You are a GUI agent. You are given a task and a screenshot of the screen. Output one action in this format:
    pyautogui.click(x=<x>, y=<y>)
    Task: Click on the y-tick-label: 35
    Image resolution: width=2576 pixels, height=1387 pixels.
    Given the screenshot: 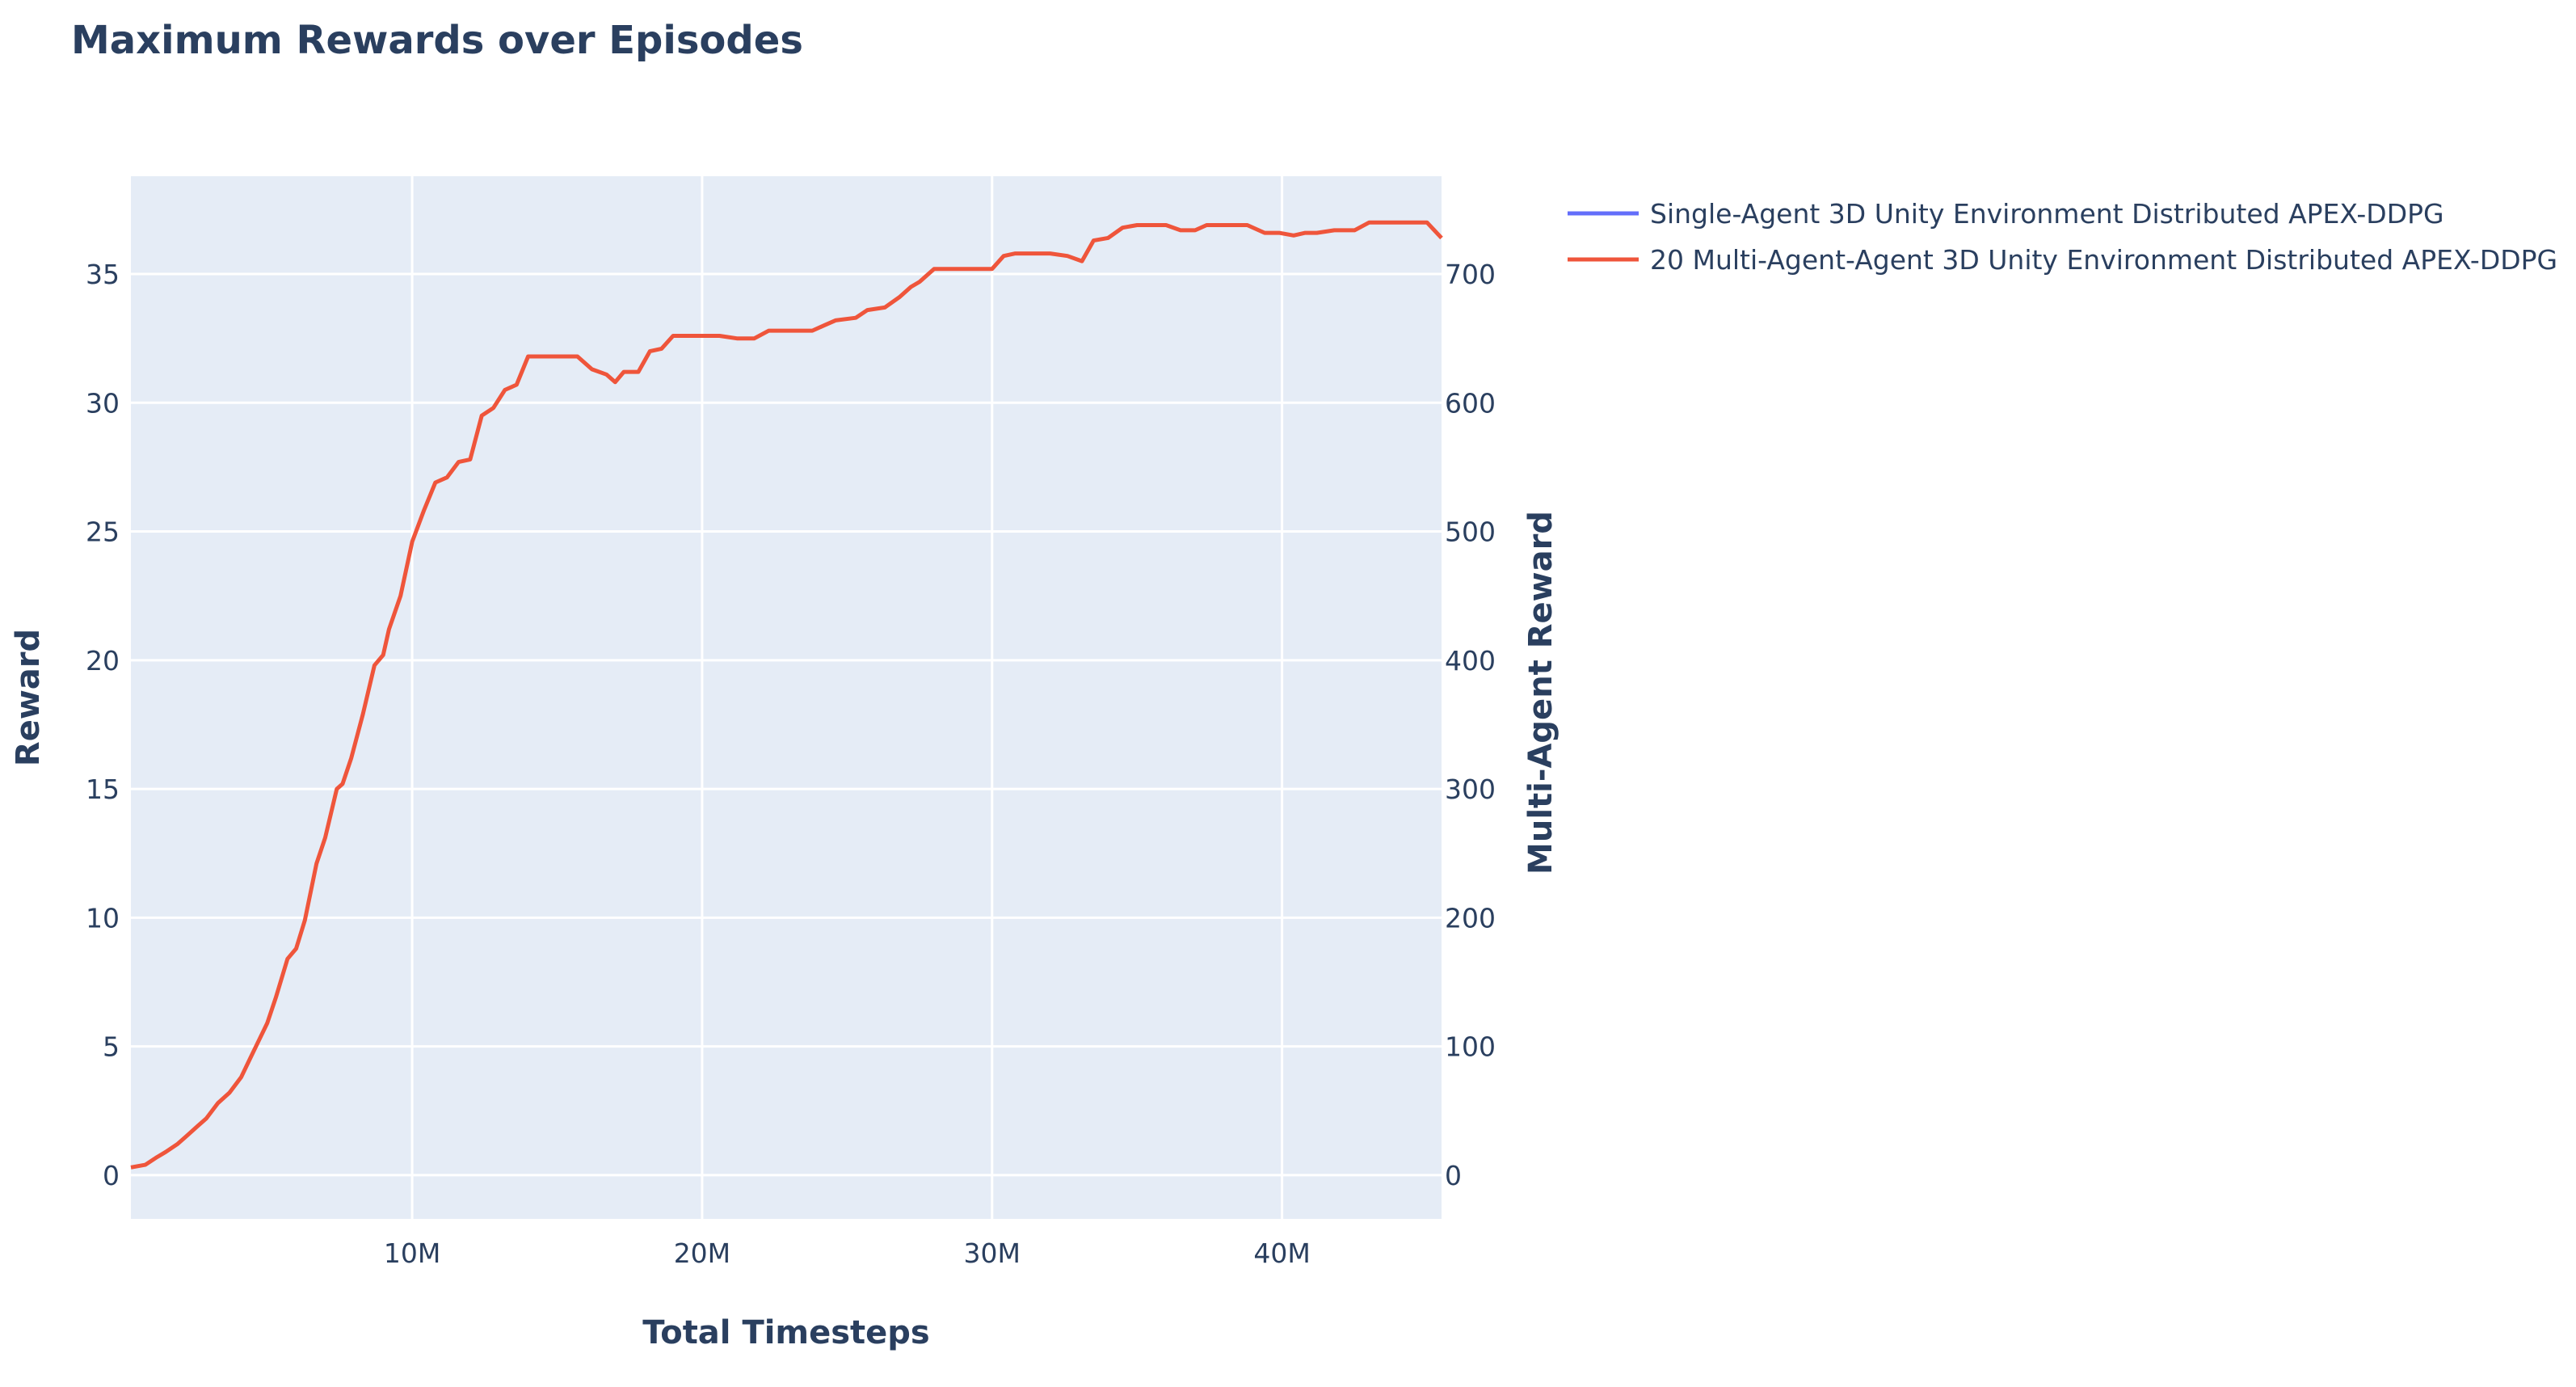 What is the action you would take?
    pyautogui.click(x=103, y=274)
    